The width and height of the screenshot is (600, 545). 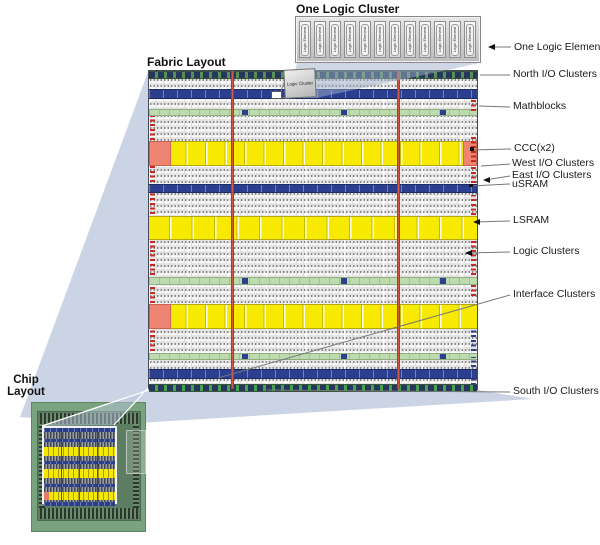 What do you see at coordinates (136, 466) in the screenshot?
I see `chip-pins-right` at bounding box center [136, 466].